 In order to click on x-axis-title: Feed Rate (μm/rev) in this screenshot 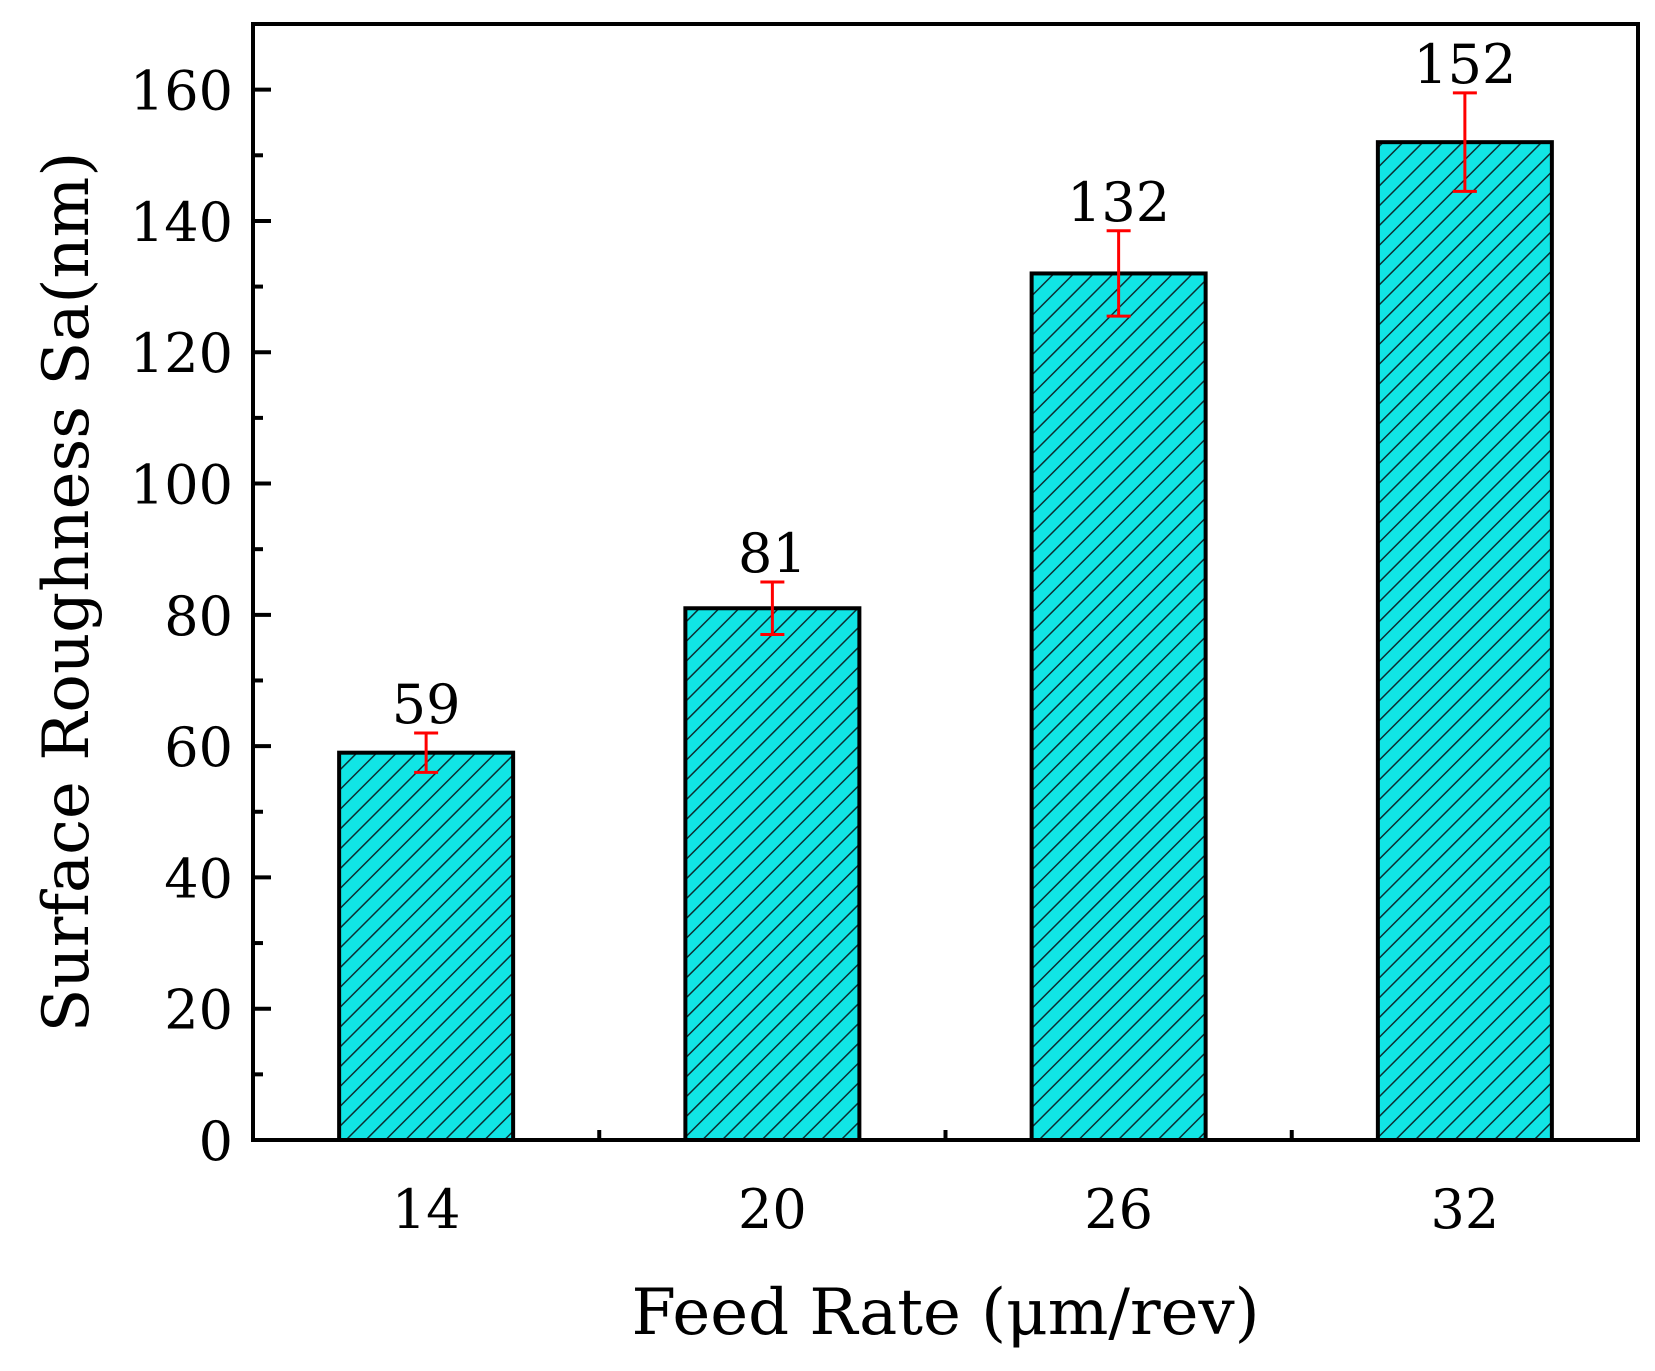, I will do `click(945, 1313)`.